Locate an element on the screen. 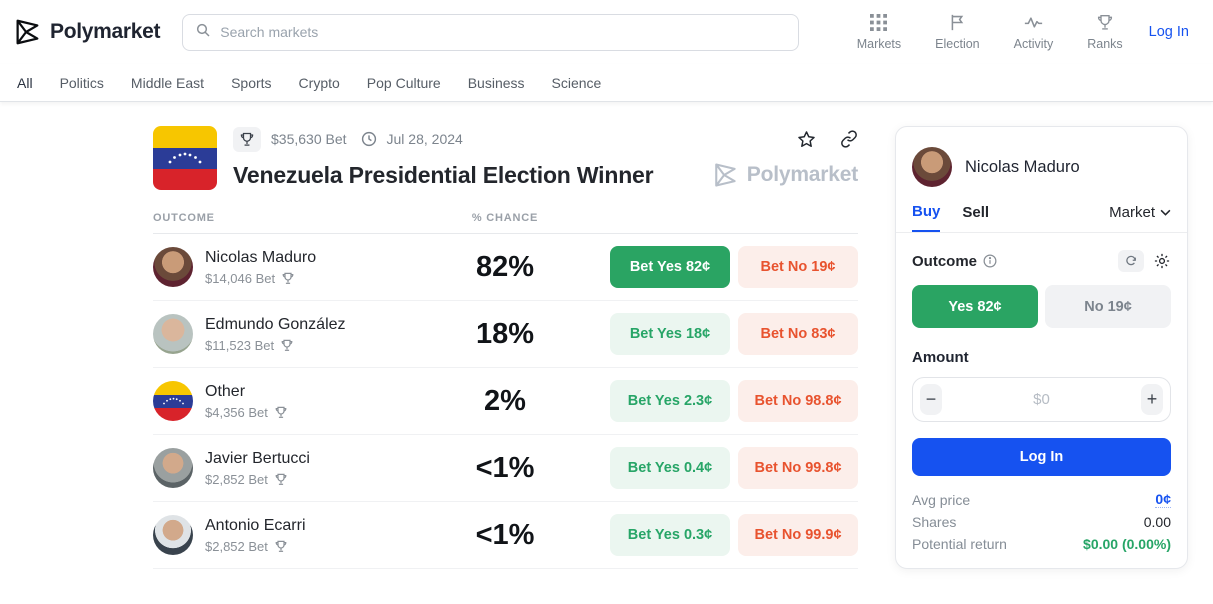 The height and width of the screenshot is (604, 1213). bet-no-button: Bet No 98.8¢ is located at coordinates (798, 401).